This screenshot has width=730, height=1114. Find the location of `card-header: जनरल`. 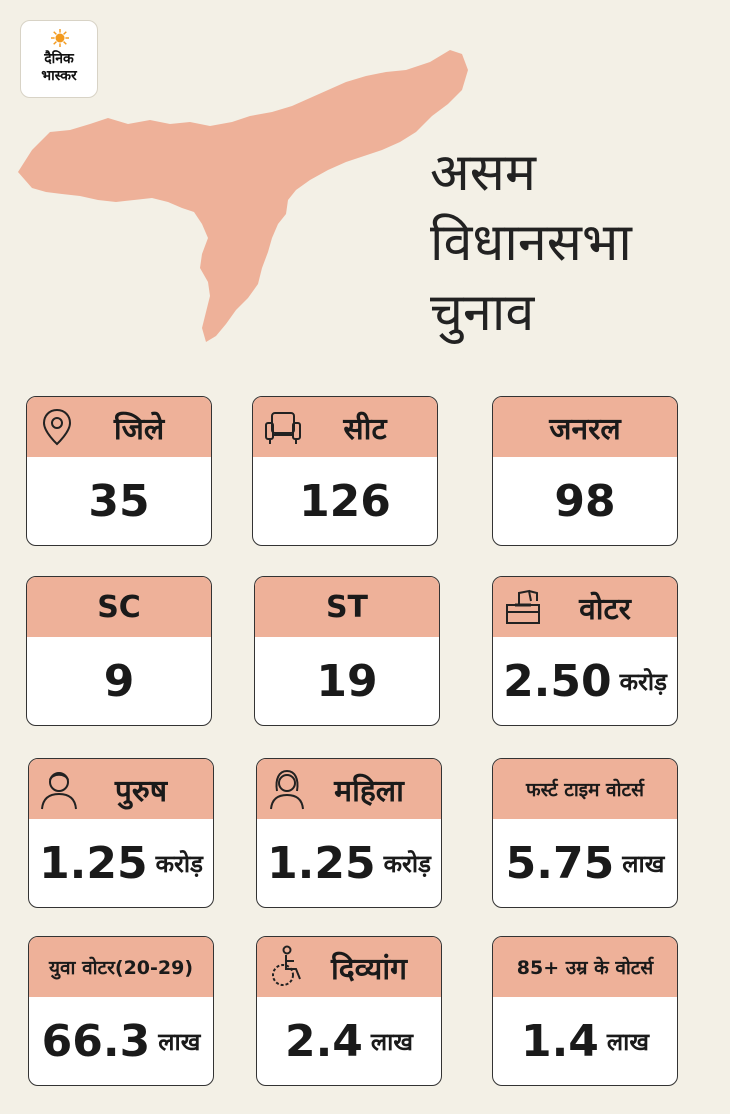

card-header: जनरल is located at coordinates (585, 427).